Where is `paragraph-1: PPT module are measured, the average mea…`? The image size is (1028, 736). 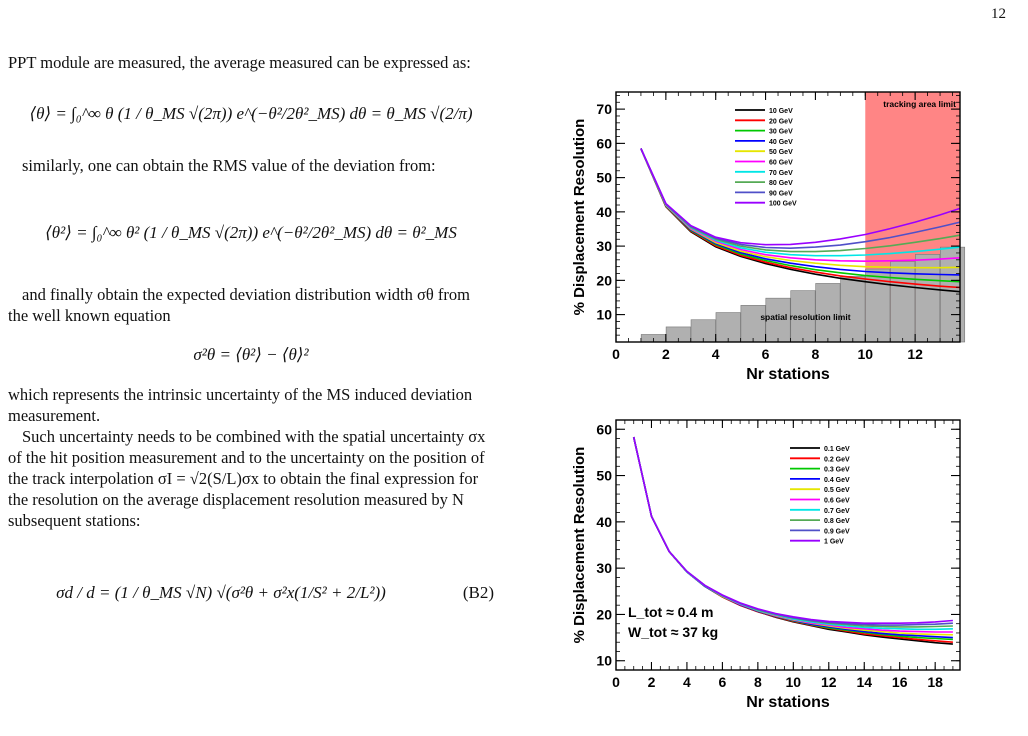
paragraph-1: PPT module are measured, the average mea… is located at coordinates (239, 62).